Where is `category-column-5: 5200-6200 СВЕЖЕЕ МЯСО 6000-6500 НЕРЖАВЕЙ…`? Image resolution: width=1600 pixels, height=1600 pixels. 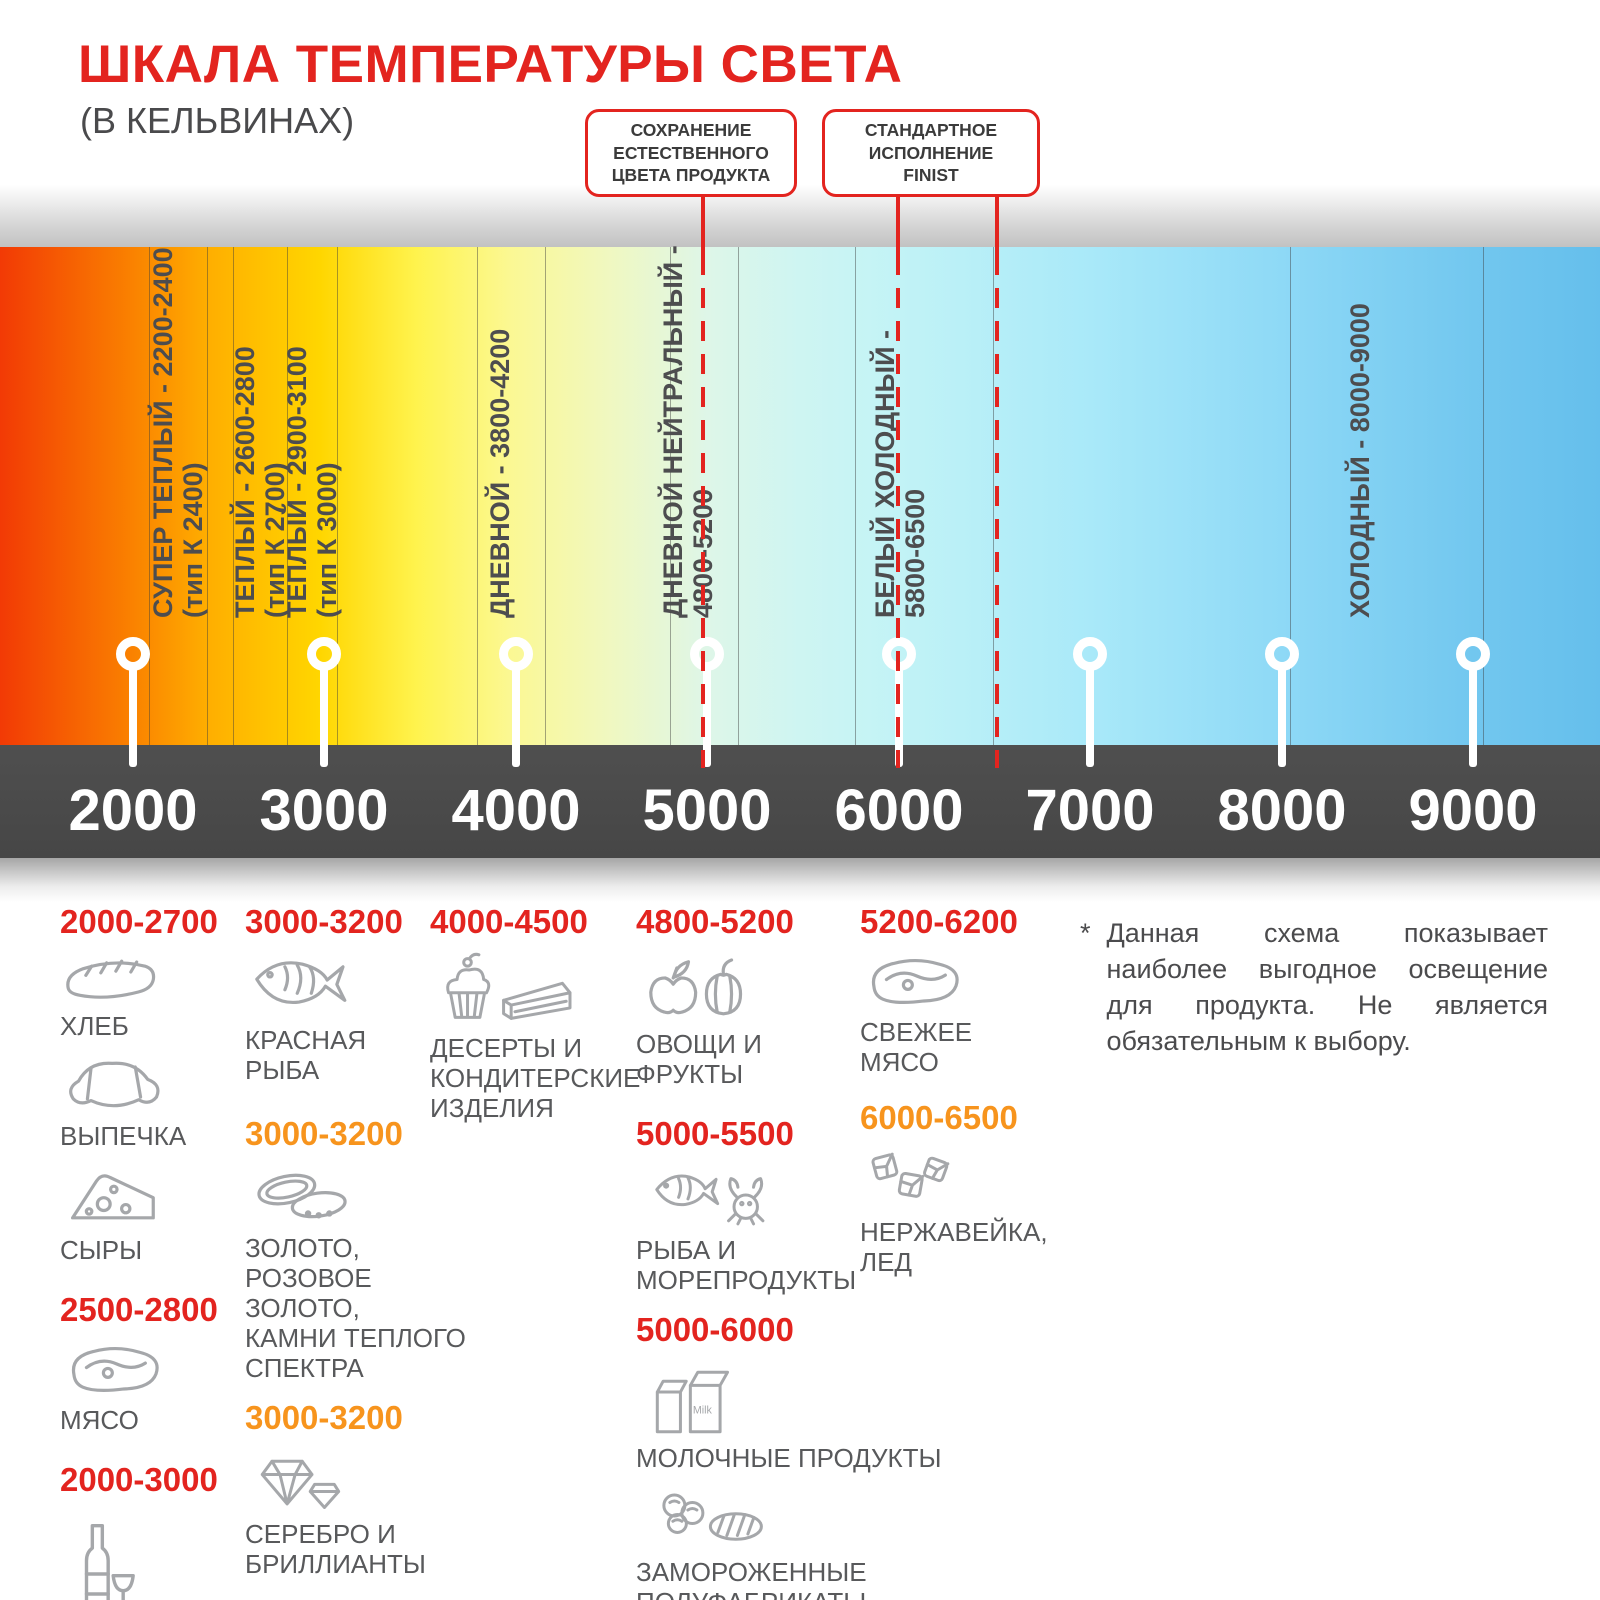 category-column-5: 5200-6200 СВЕЖЕЕ МЯСО 6000-6500 НЕРЖАВЕЙ… is located at coordinates (965, 1094).